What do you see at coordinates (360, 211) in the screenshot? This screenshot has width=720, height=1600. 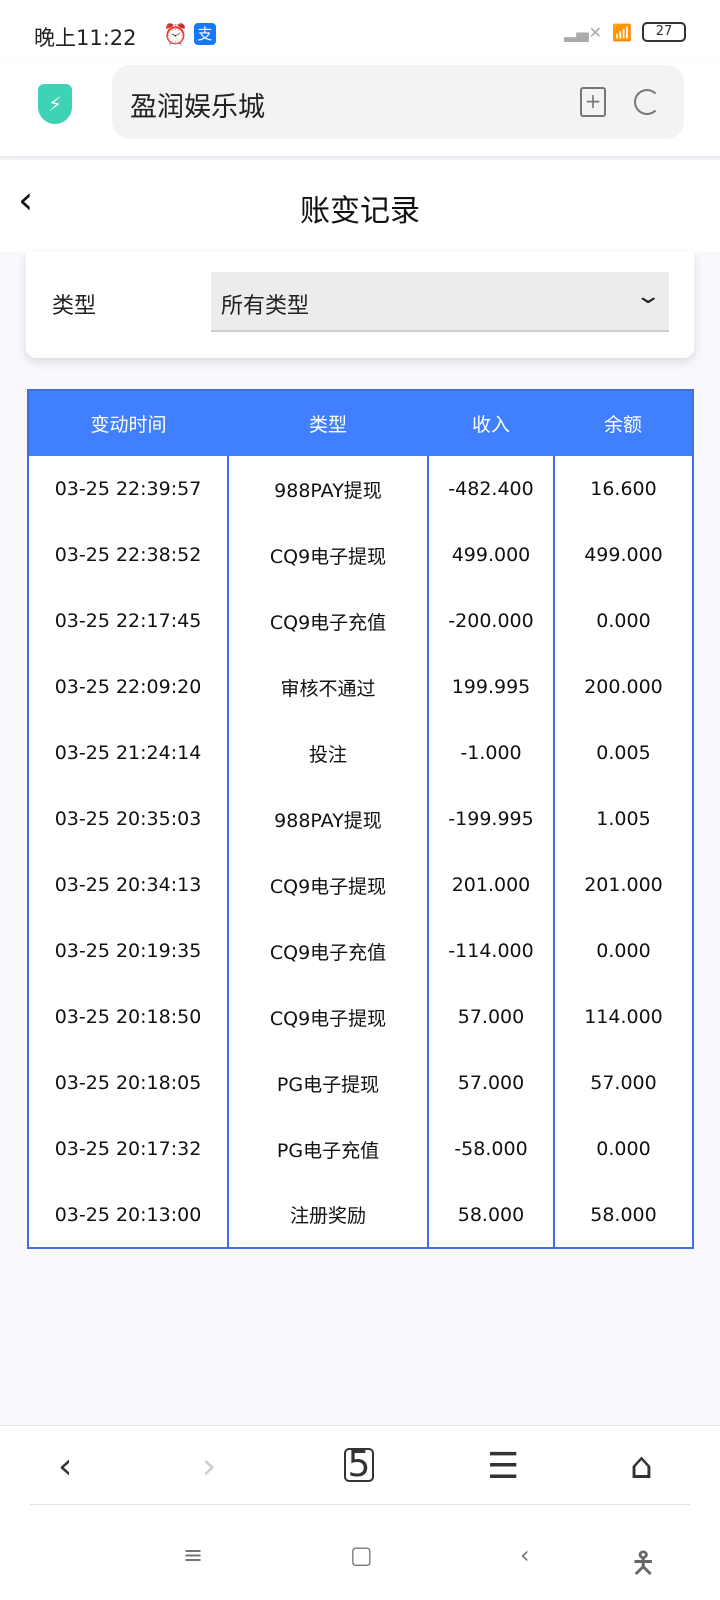 I see `page-title: 账变记录` at bounding box center [360, 211].